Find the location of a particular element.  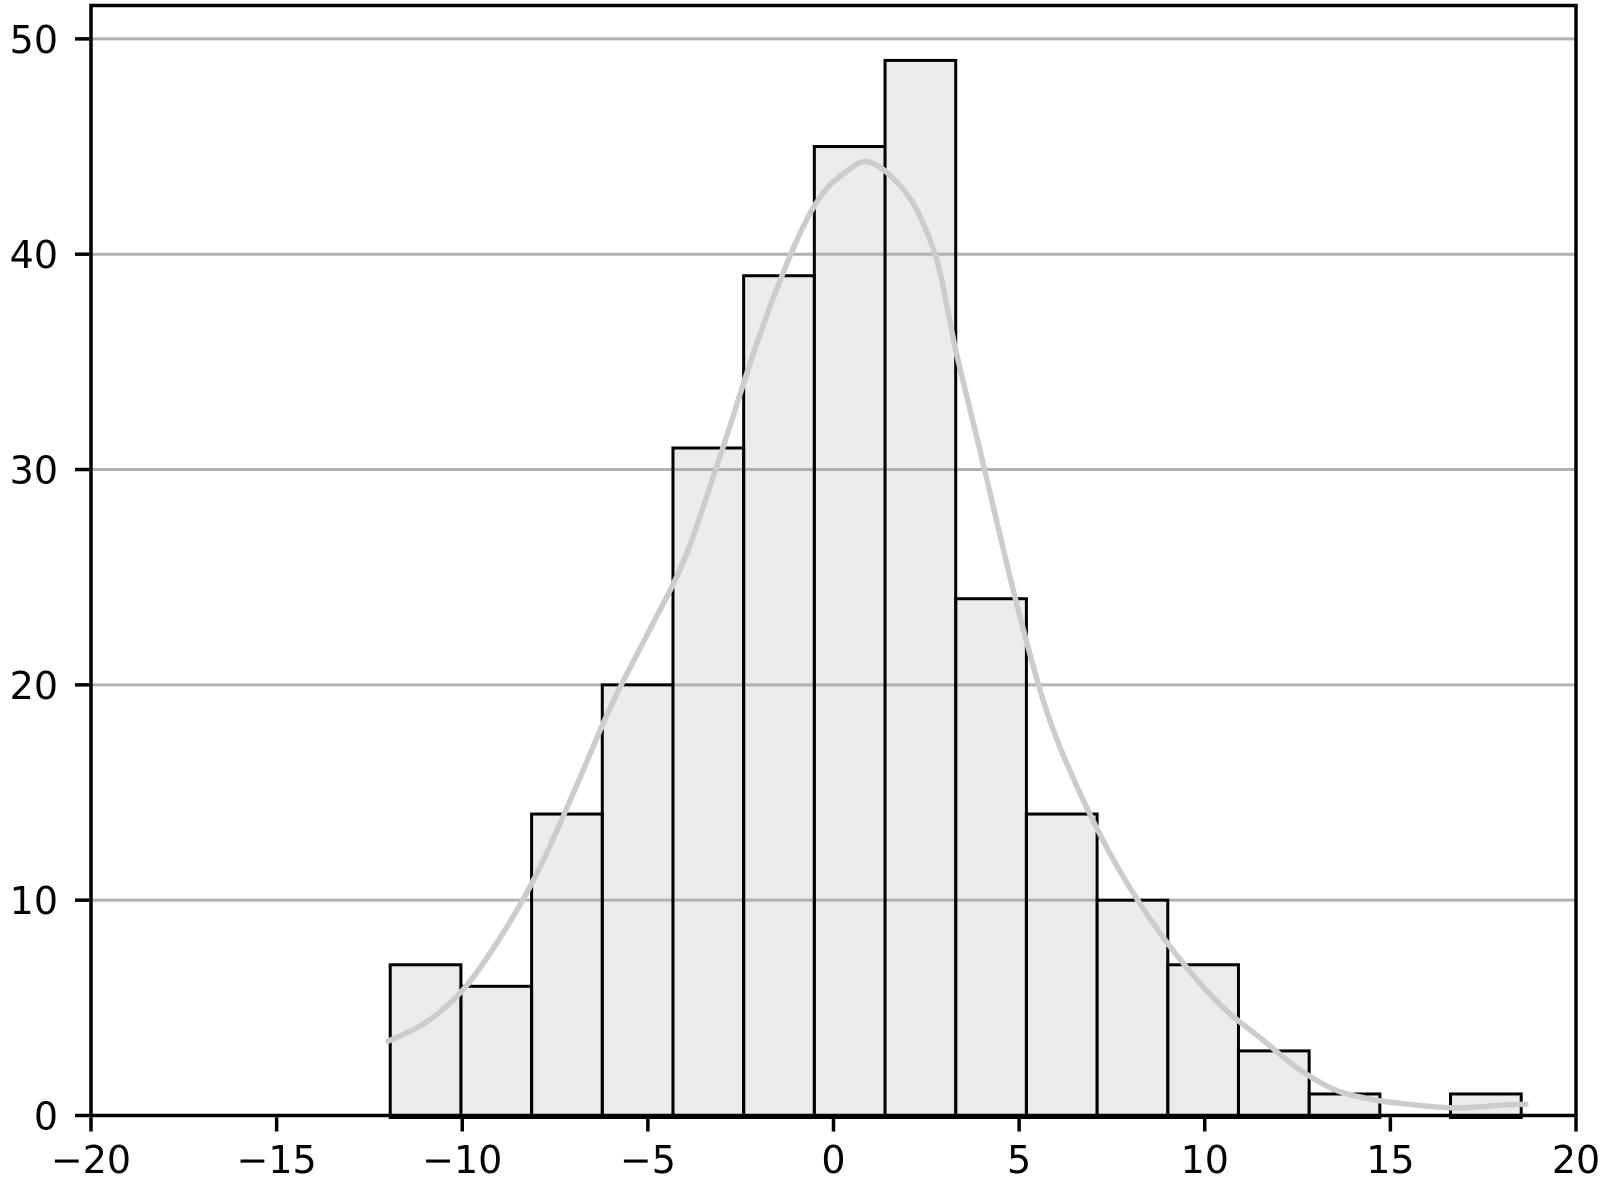

y-tick-label: 50 is located at coordinates (34, 40).